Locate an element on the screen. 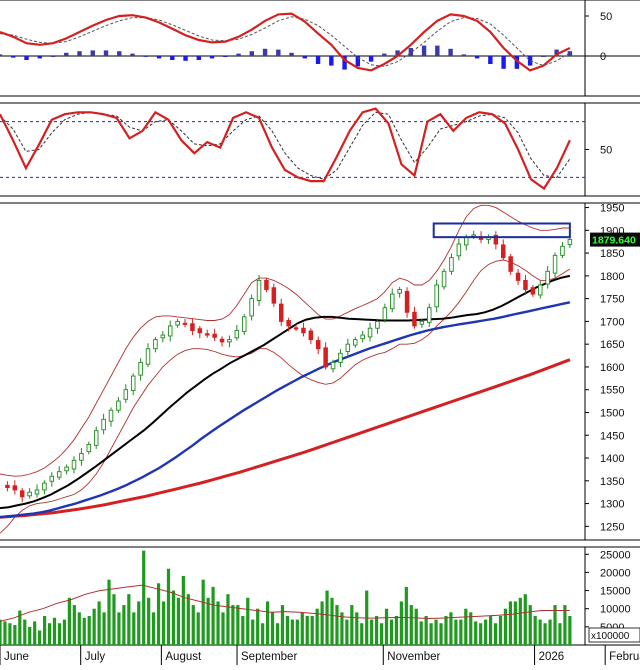  price-tick-label: 1550 is located at coordinates (612, 391).